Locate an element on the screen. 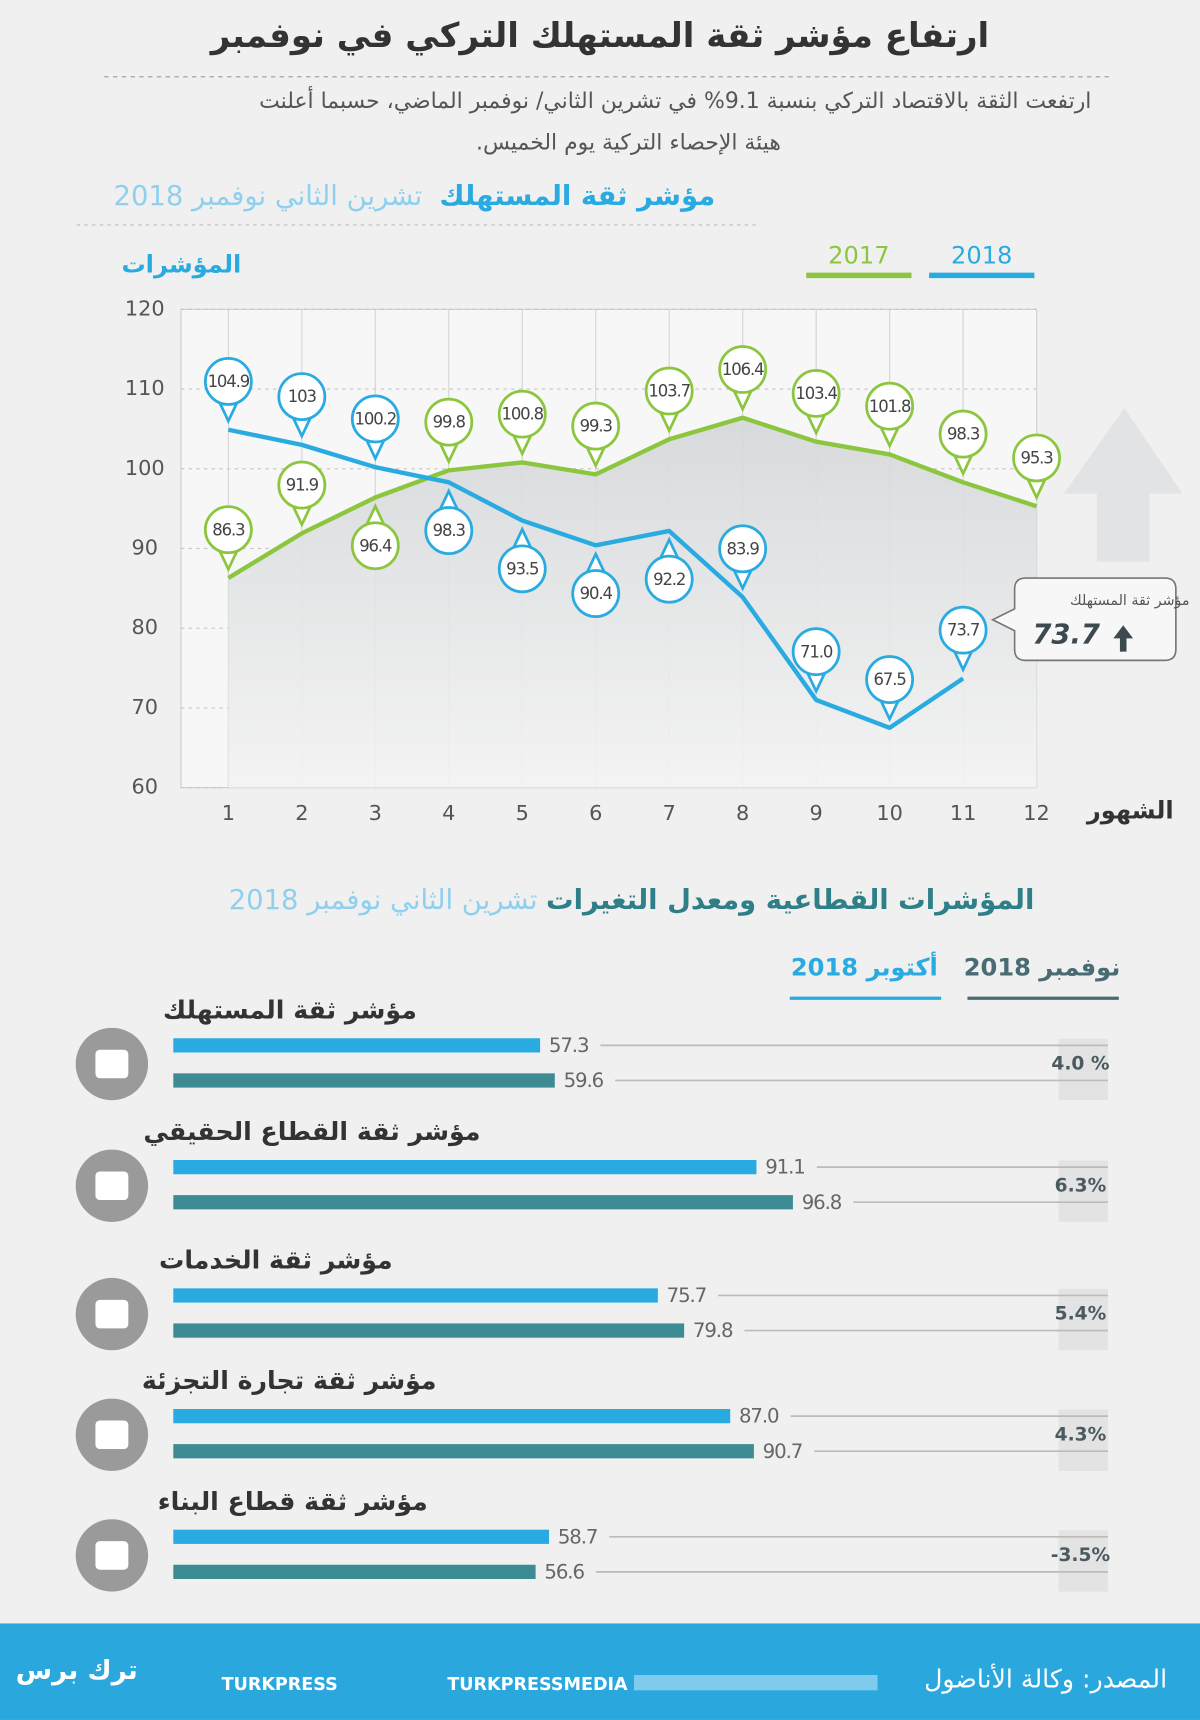 This screenshot has width=1200, height=1720. data-label: 106.4 is located at coordinates (743, 369).